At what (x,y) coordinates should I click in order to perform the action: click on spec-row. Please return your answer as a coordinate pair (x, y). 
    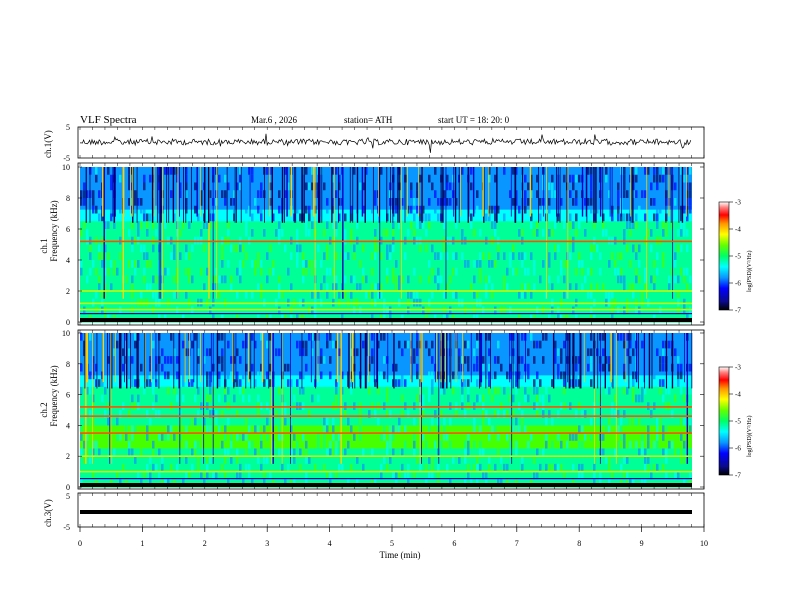
    Looking at the image, I should click on (386, 192).